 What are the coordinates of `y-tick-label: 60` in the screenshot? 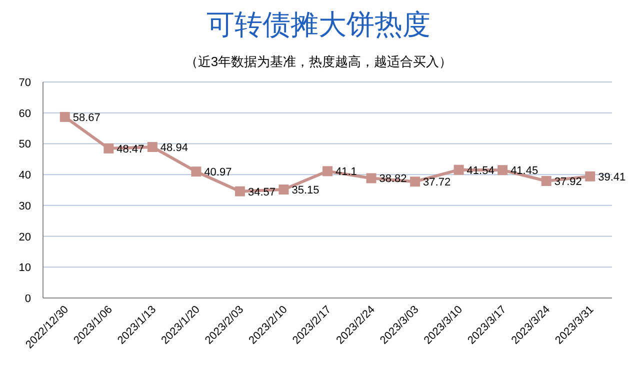 It's located at (24, 114).